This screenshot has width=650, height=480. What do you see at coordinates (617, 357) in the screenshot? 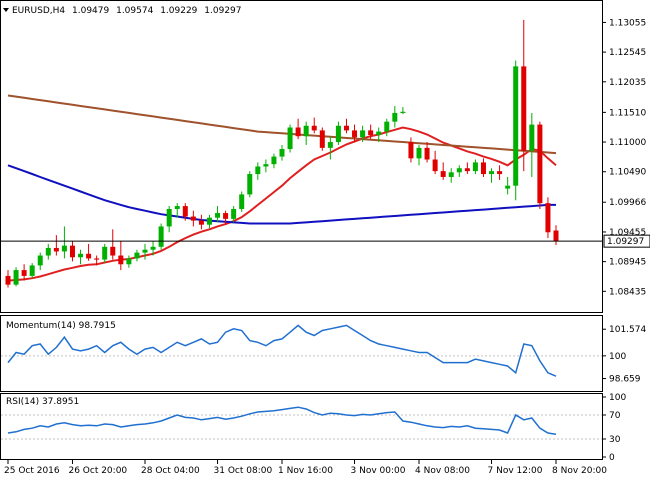
I see `momentum-tick-label: 100` at bounding box center [617, 357].